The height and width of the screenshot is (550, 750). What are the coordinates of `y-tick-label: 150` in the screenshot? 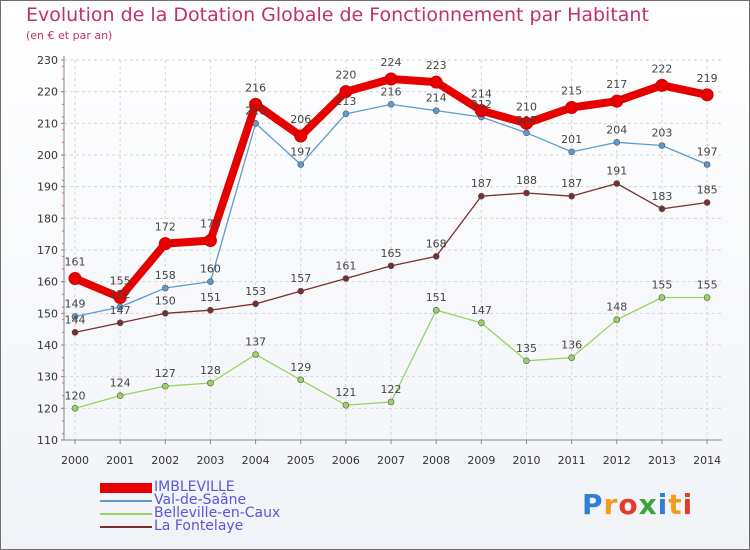 It's located at (47, 313).